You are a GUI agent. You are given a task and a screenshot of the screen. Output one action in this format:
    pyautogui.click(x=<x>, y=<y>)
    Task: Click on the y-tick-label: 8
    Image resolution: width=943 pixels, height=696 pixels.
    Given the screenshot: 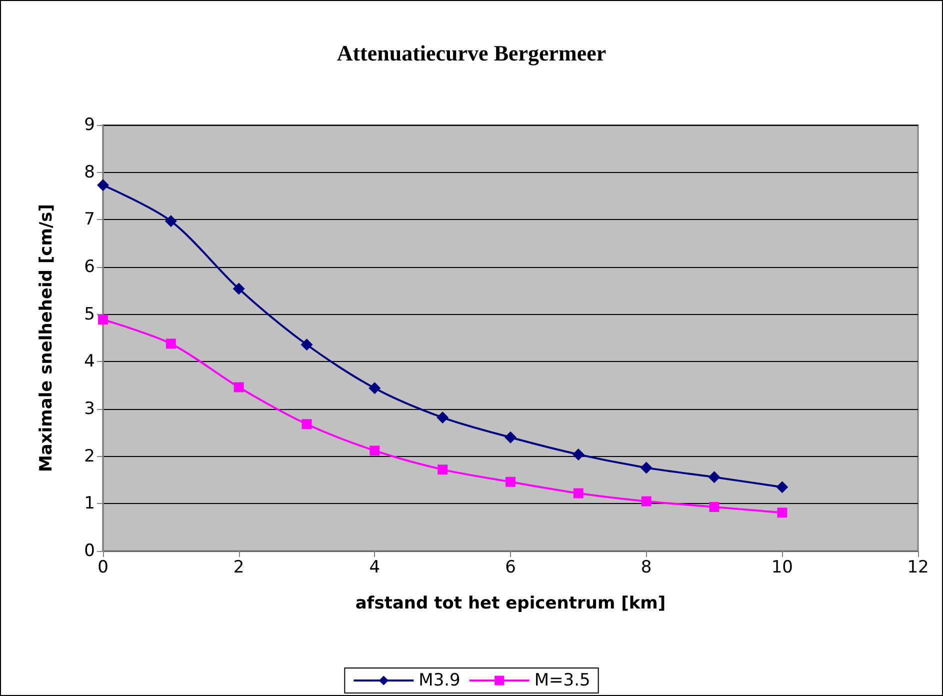 What is the action you would take?
    pyautogui.click(x=89, y=172)
    